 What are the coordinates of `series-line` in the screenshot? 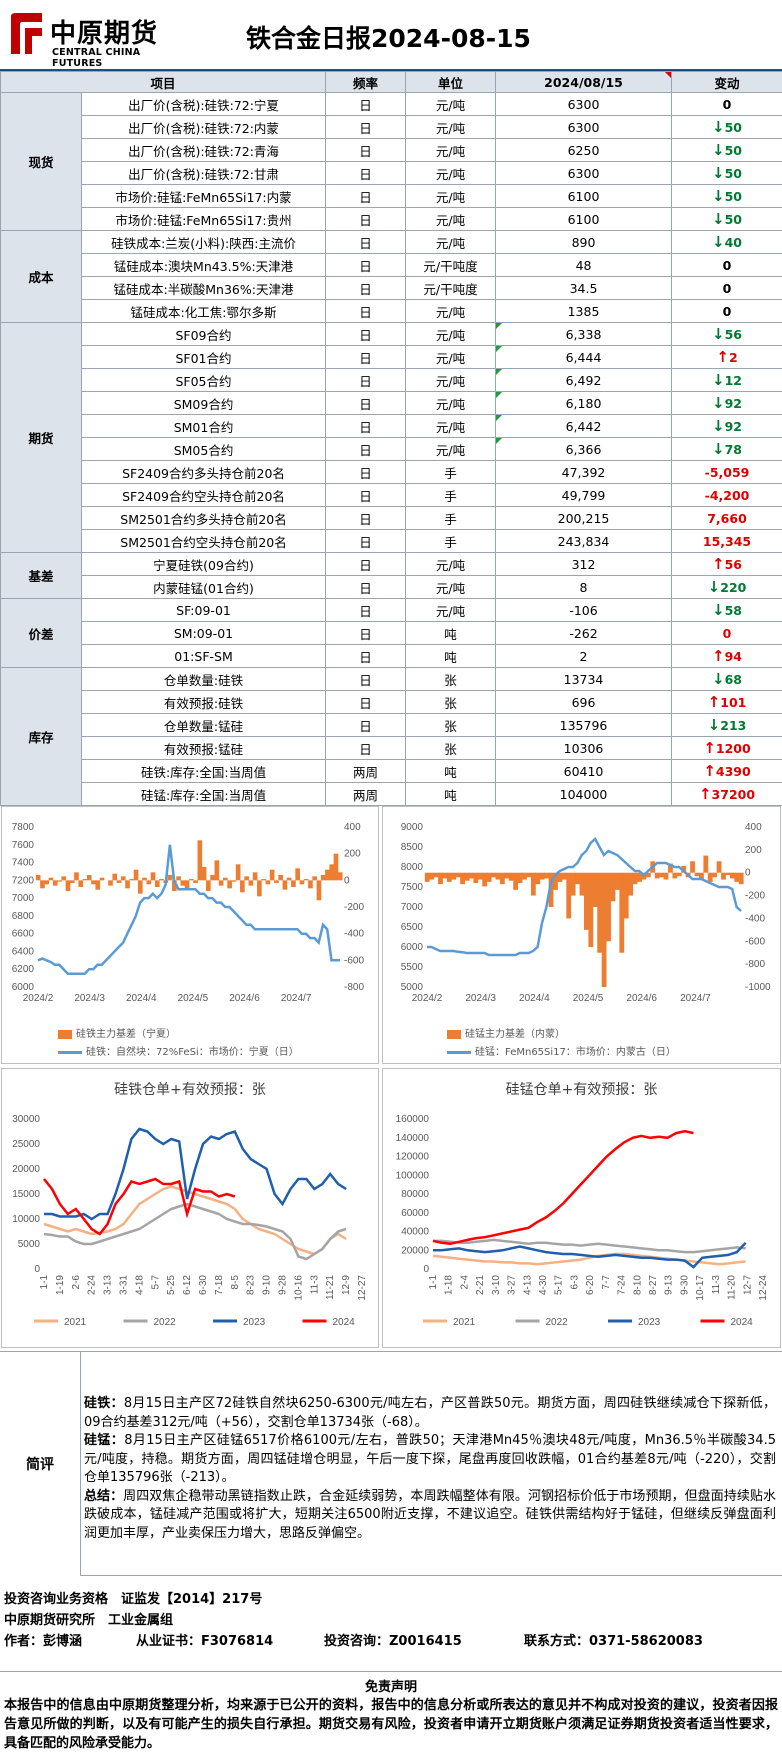 It's located at (590, 1255).